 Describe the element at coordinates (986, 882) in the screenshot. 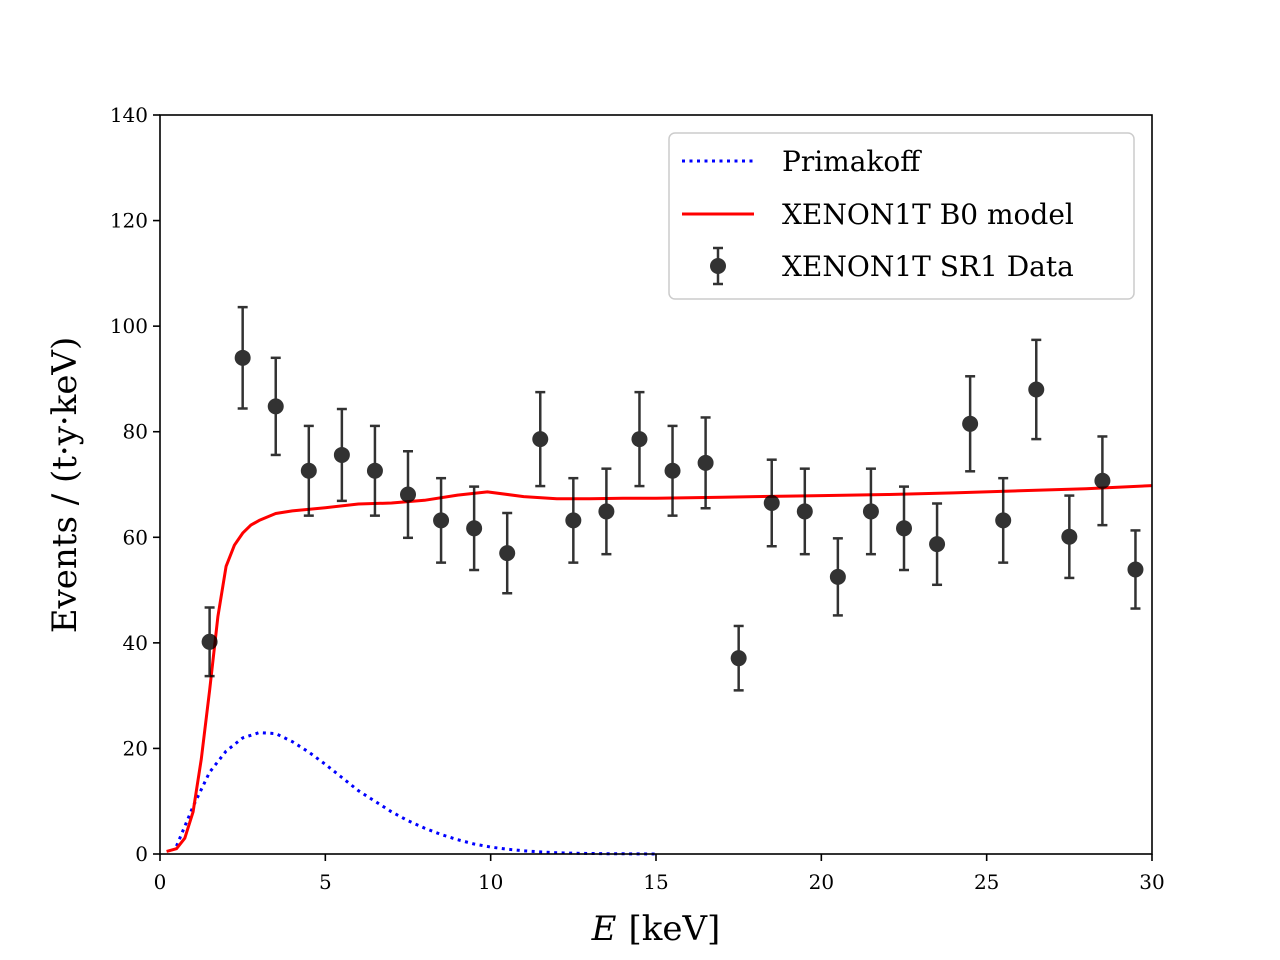

I see `x-tick-label: 25` at that location.